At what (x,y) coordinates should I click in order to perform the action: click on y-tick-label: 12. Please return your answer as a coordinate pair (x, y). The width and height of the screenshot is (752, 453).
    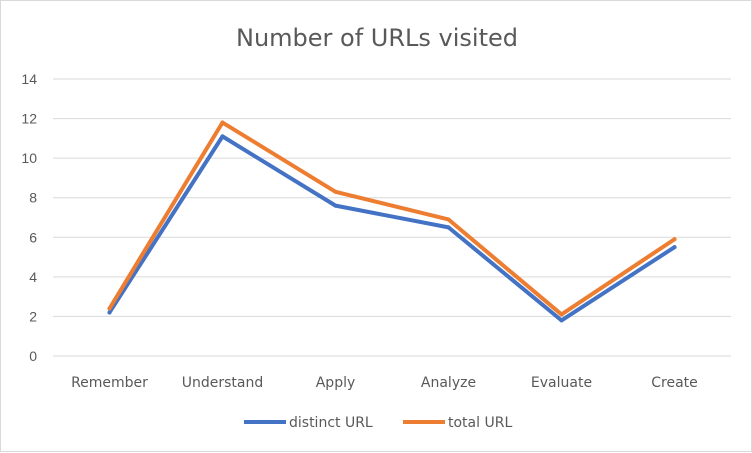
    Looking at the image, I should click on (29, 119).